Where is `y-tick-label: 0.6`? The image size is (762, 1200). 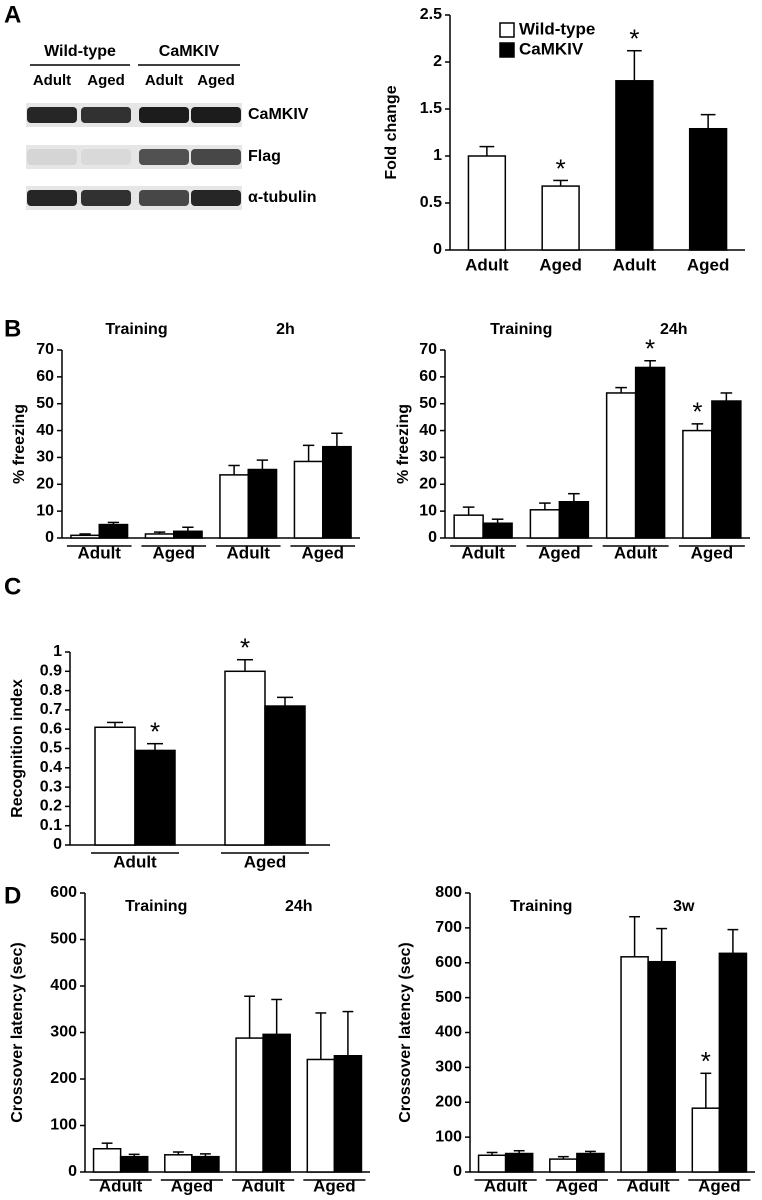
y-tick-label: 0.6 is located at coordinates (51, 728).